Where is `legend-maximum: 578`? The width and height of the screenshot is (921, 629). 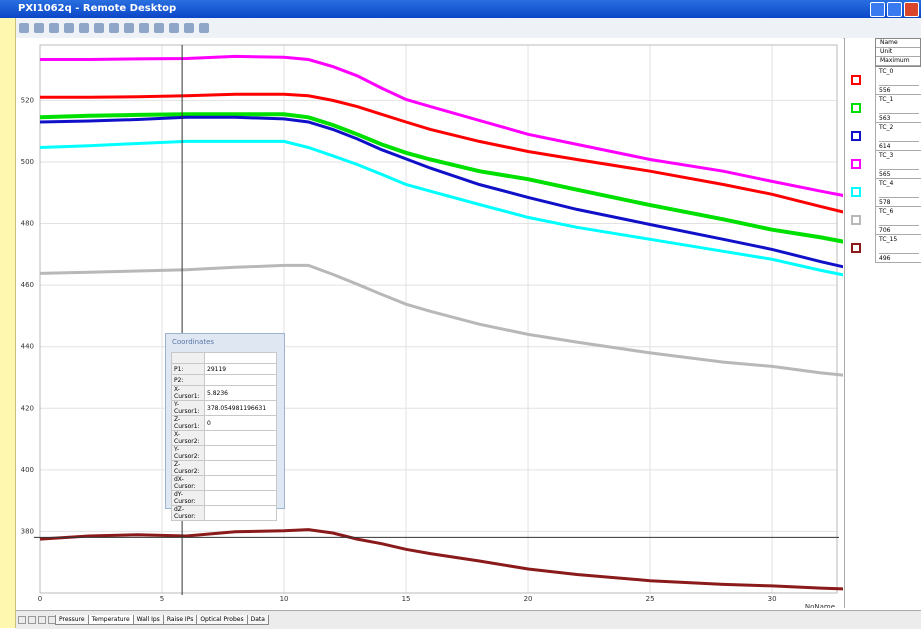
legend-maximum: 578 is located at coordinates (899, 201).